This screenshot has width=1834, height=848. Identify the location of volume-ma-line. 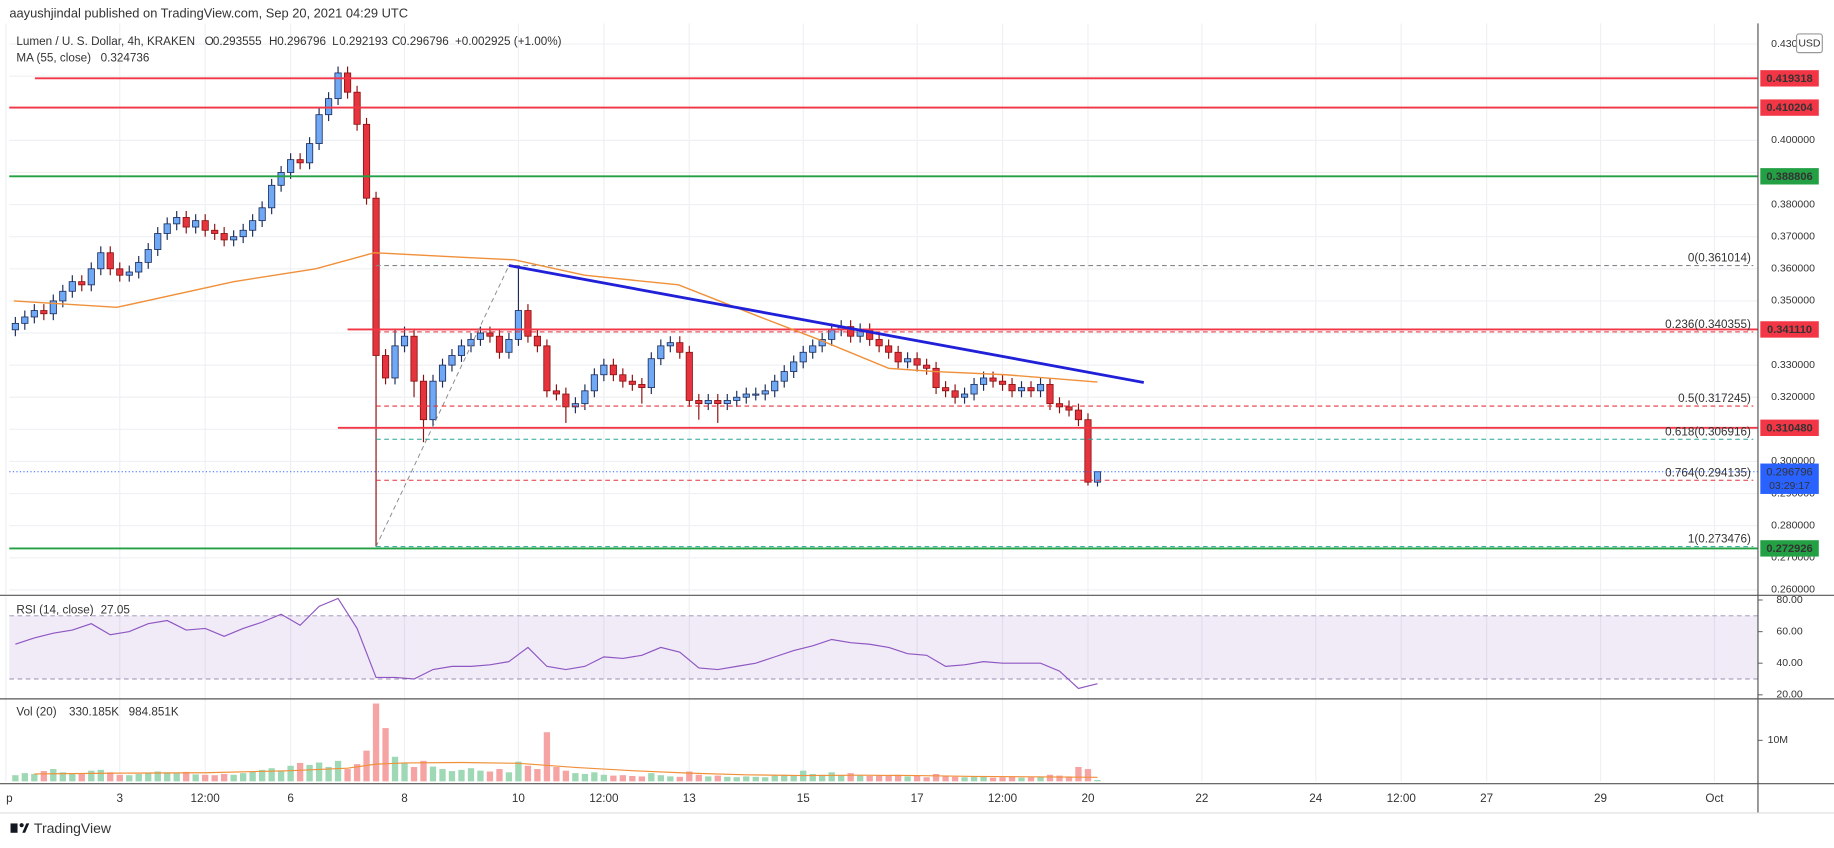
(566, 769).